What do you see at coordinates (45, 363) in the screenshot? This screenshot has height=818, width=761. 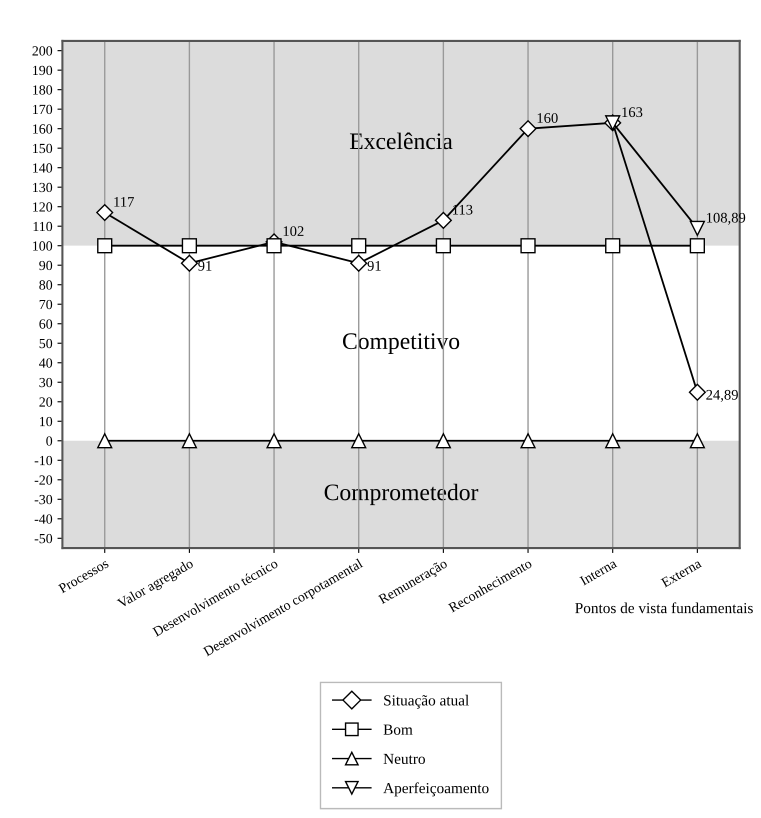 I see `y-tick-label: 40` at bounding box center [45, 363].